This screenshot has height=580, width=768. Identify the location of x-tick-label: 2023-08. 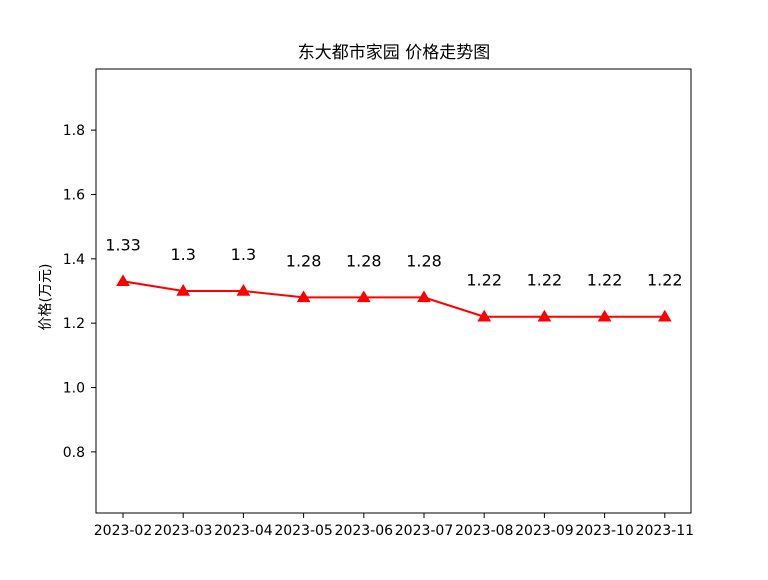
(484, 531).